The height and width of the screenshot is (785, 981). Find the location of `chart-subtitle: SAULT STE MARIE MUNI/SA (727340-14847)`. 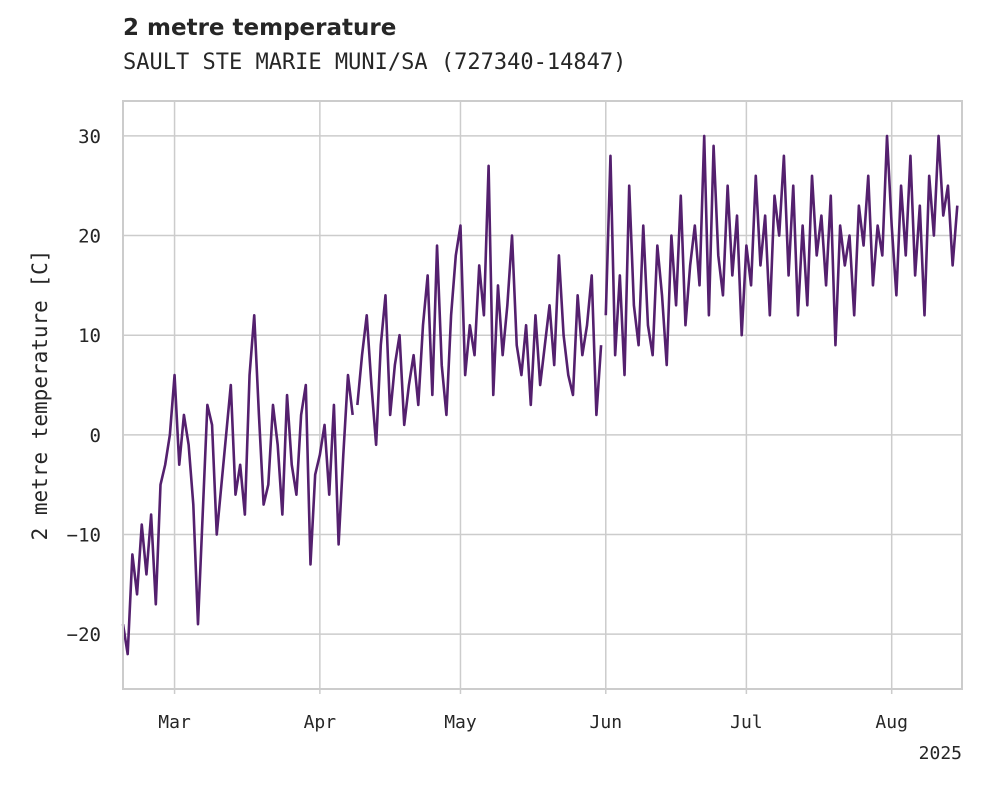

chart-subtitle: SAULT STE MARIE MUNI/SA (727340-14847) is located at coordinates (375, 62).